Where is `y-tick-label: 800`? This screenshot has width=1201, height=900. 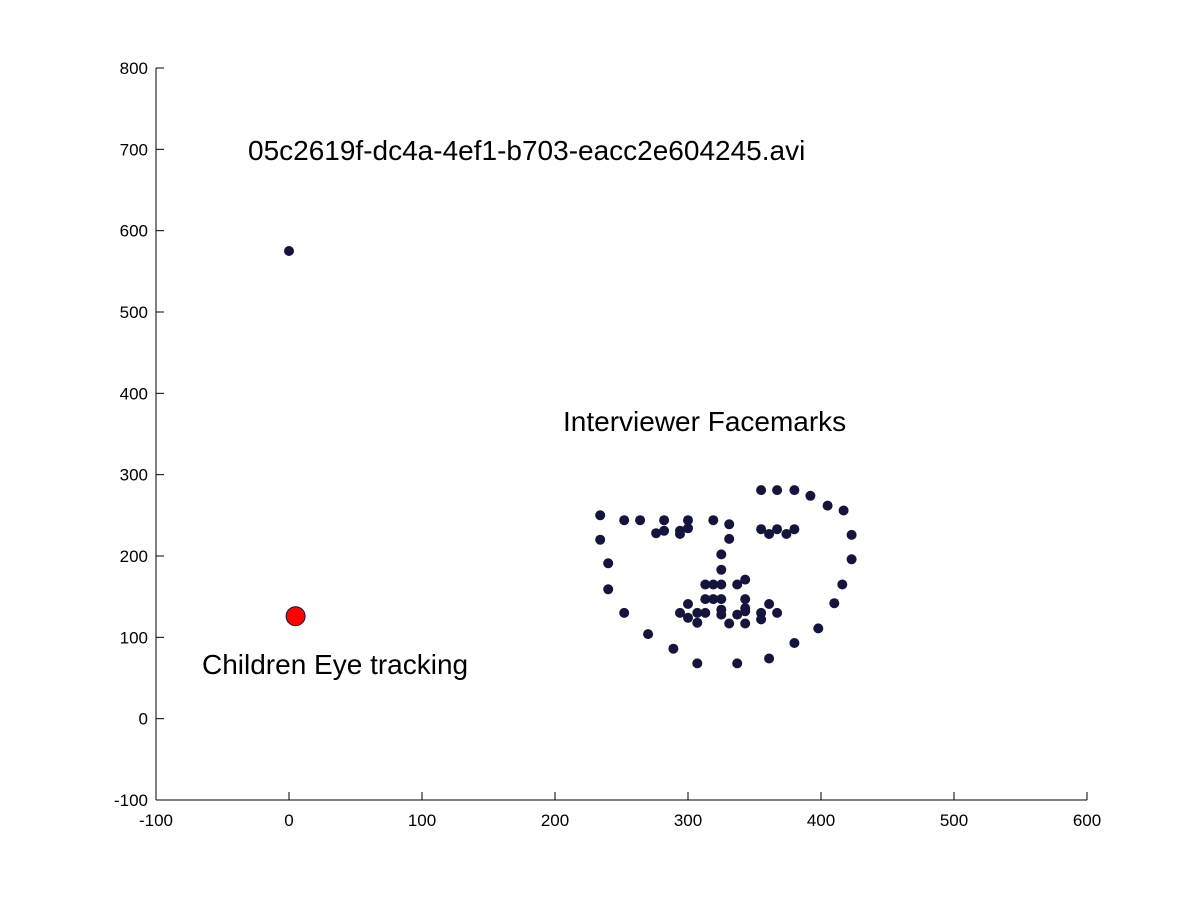
y-tick-label: 800 is located at coordinates (134, 68).